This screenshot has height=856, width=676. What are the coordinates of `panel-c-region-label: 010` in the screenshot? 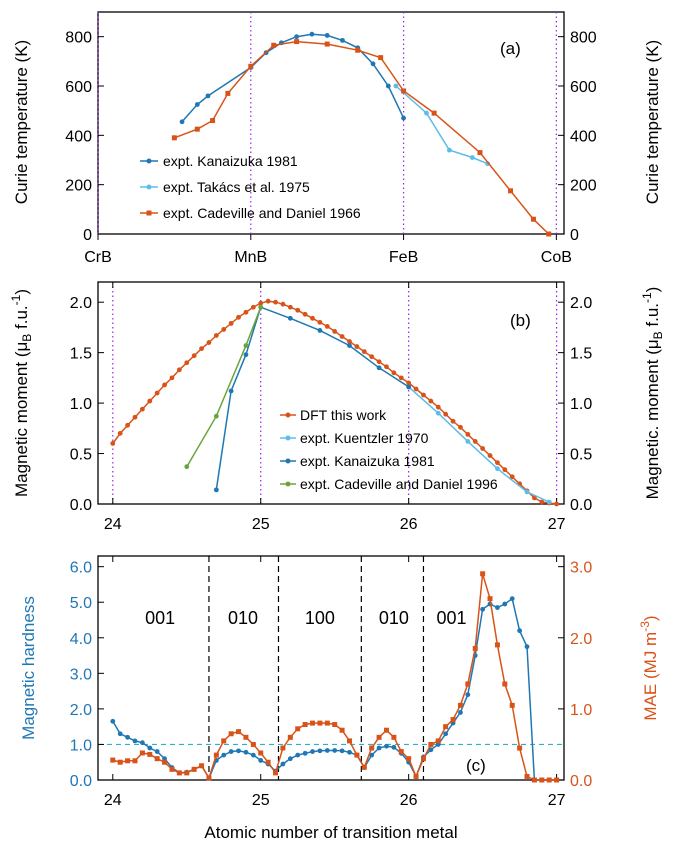 It's located at (394, 618).